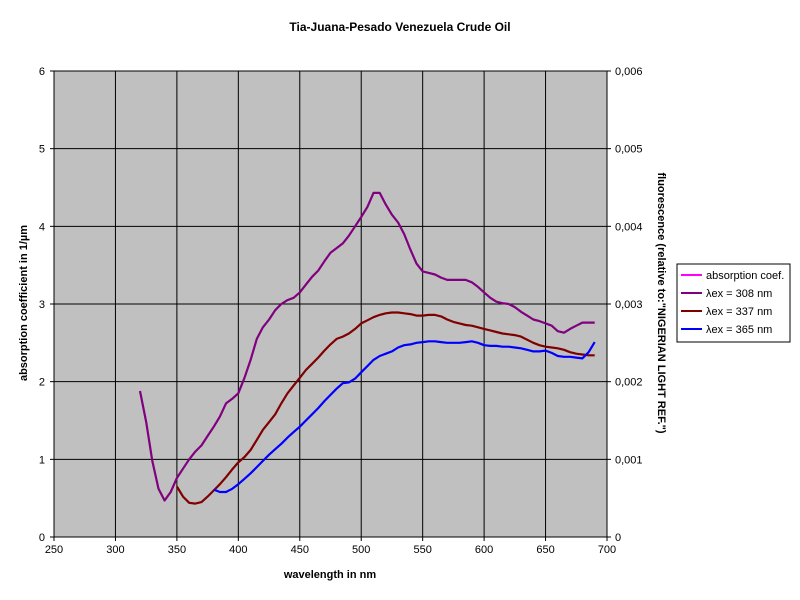 The image size is (800, 600). I want to click on y2-tick-label: 0,001, so click(629, 460).